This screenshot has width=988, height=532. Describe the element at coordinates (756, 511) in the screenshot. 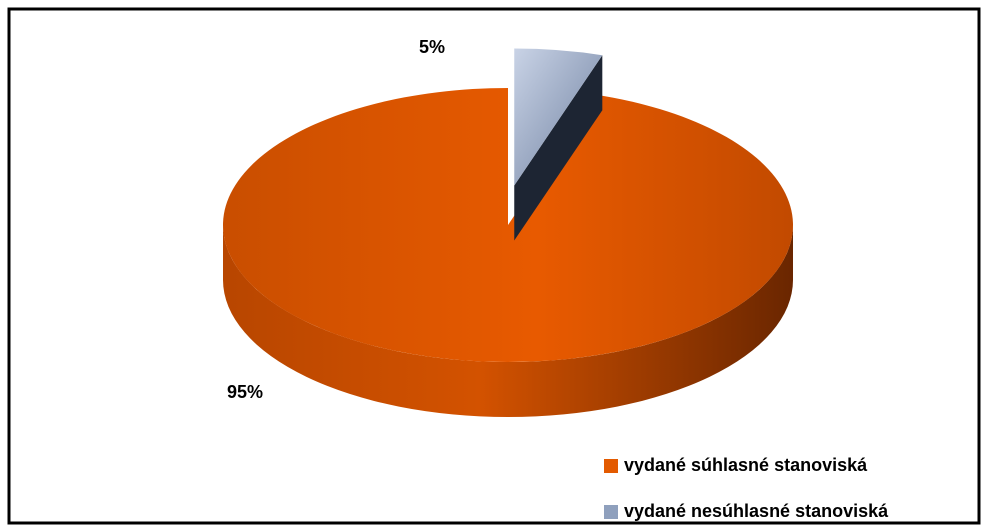

I see `legend-label: vydané nesúhlasné stanoviská` at that location.